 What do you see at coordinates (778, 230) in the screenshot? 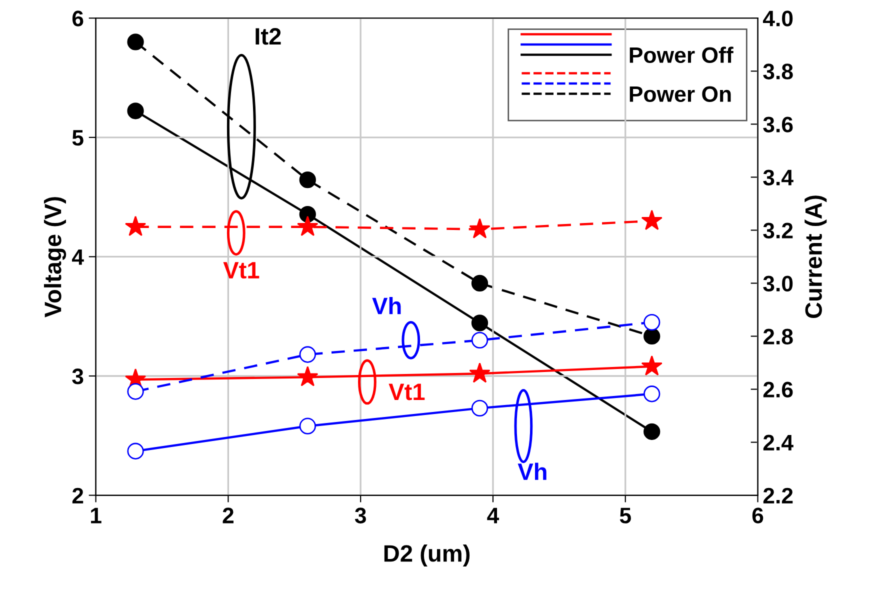
I see `y2-tick-label: 3.2` at bounding box center [778, 230].